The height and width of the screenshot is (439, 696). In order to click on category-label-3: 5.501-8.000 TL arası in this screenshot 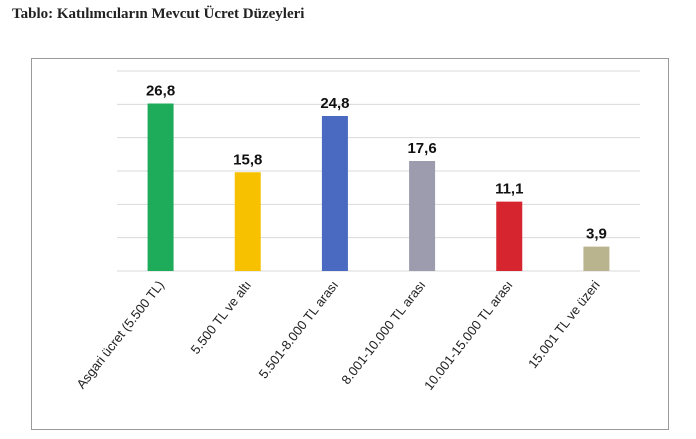, I will do `click(299, 330)`.